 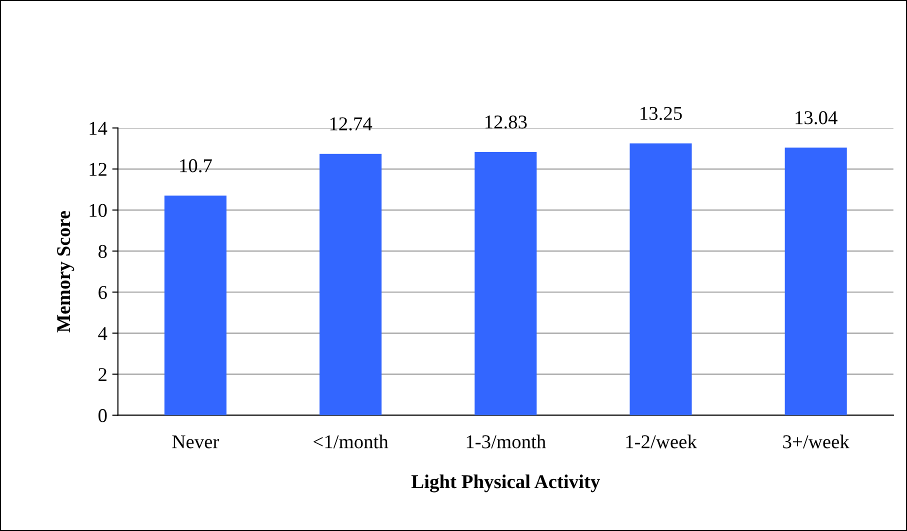 What do you see at coordinates (196, 165) in the screenshot?
I see `data-label: 10.7` at bounding box center [196, 165].